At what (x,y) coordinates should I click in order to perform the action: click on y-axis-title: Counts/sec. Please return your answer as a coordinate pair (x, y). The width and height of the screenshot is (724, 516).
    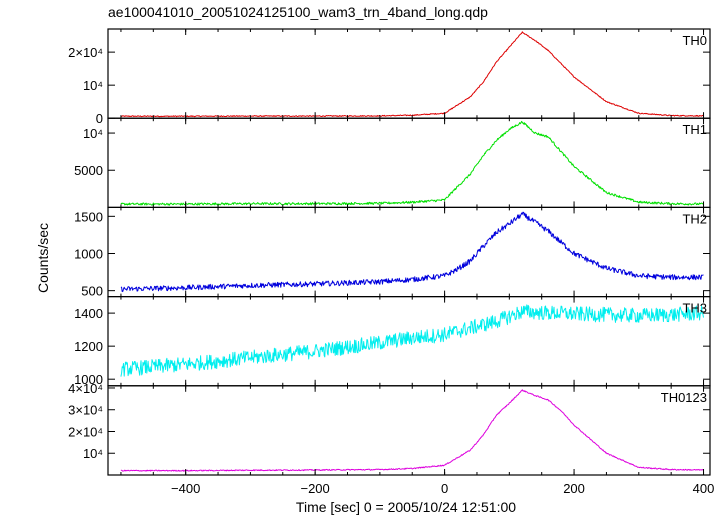
    Looking at the image, I should click on (43, 258).